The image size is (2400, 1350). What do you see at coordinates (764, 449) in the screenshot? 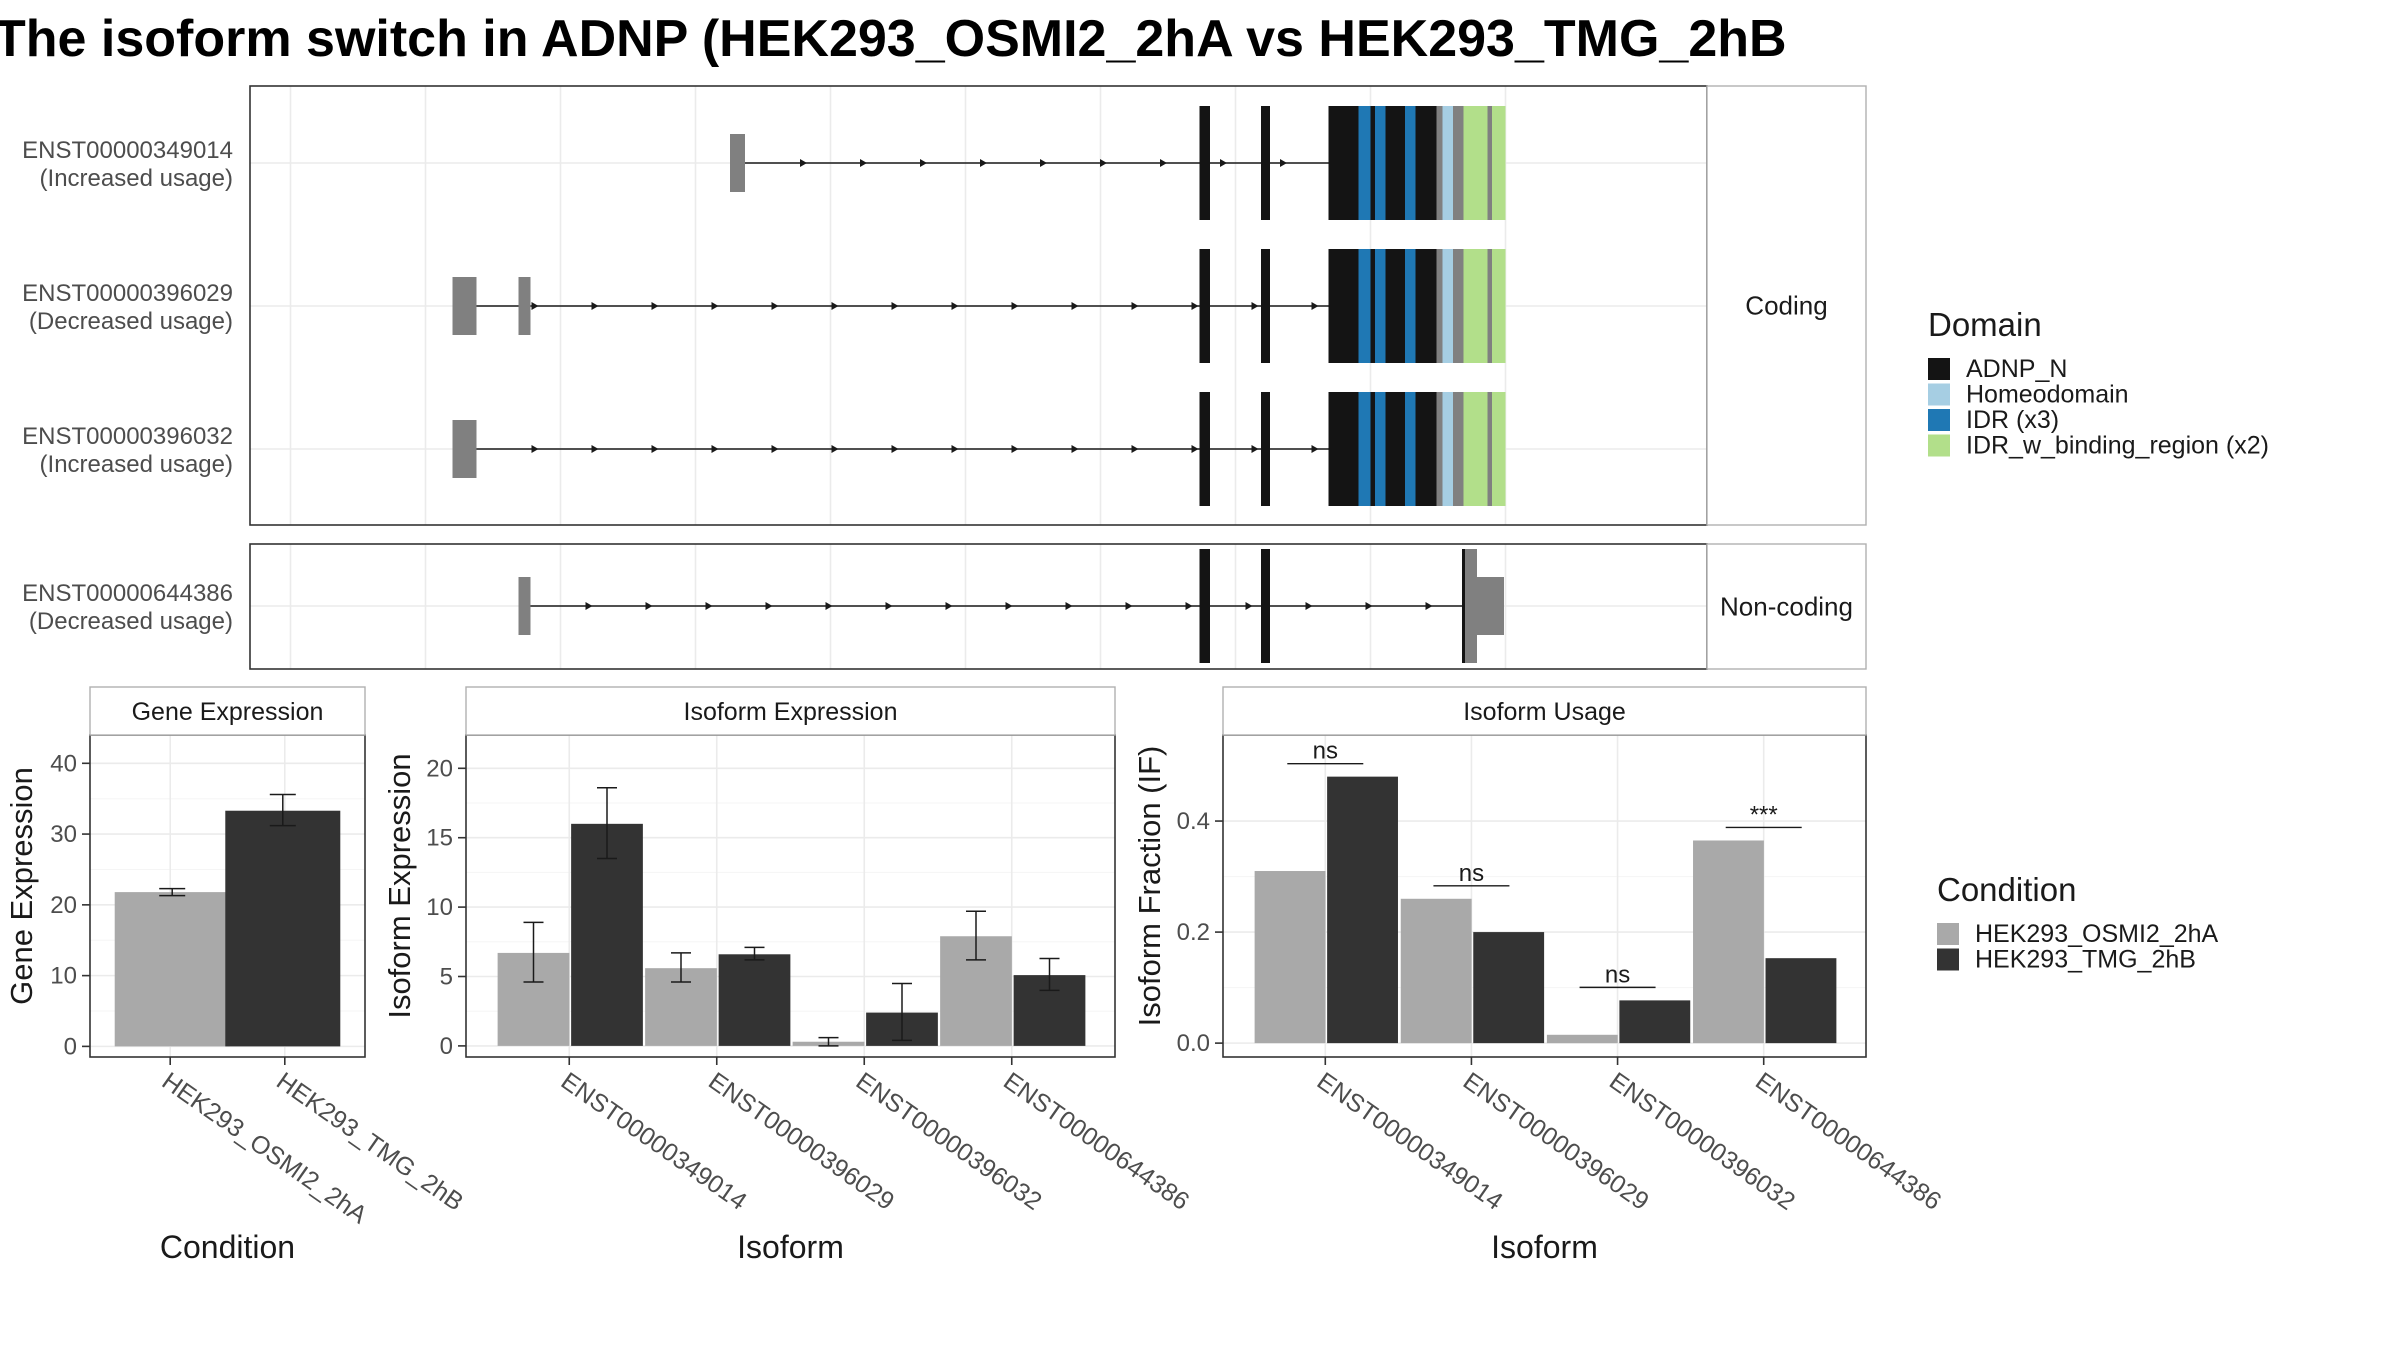
I see `transcript-row: ENST00000396032(Increased usage)` at bounding box center [764, 449].